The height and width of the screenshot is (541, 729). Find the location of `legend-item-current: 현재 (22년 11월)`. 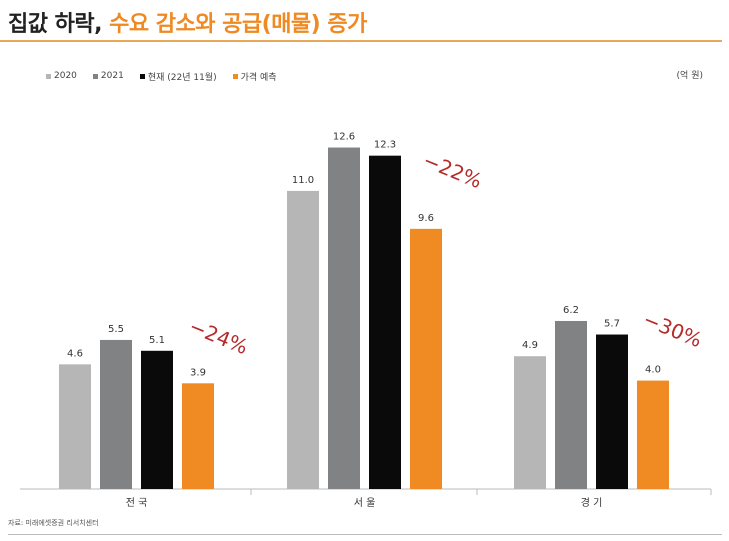

legend-item-current: 현재 (22년 11월) is located at coordinates (178, 76).